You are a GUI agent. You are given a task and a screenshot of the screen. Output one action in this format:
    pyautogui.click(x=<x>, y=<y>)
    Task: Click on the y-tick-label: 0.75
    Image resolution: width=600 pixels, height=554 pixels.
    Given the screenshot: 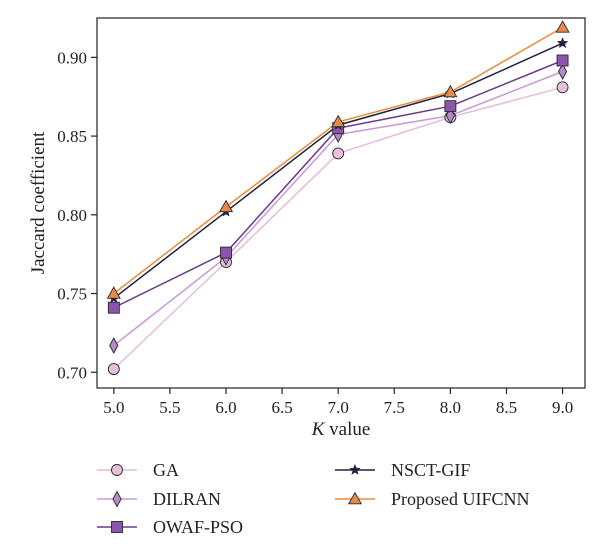 What is the action you would take?
    pyautogui.click(x=72, y=294)
    